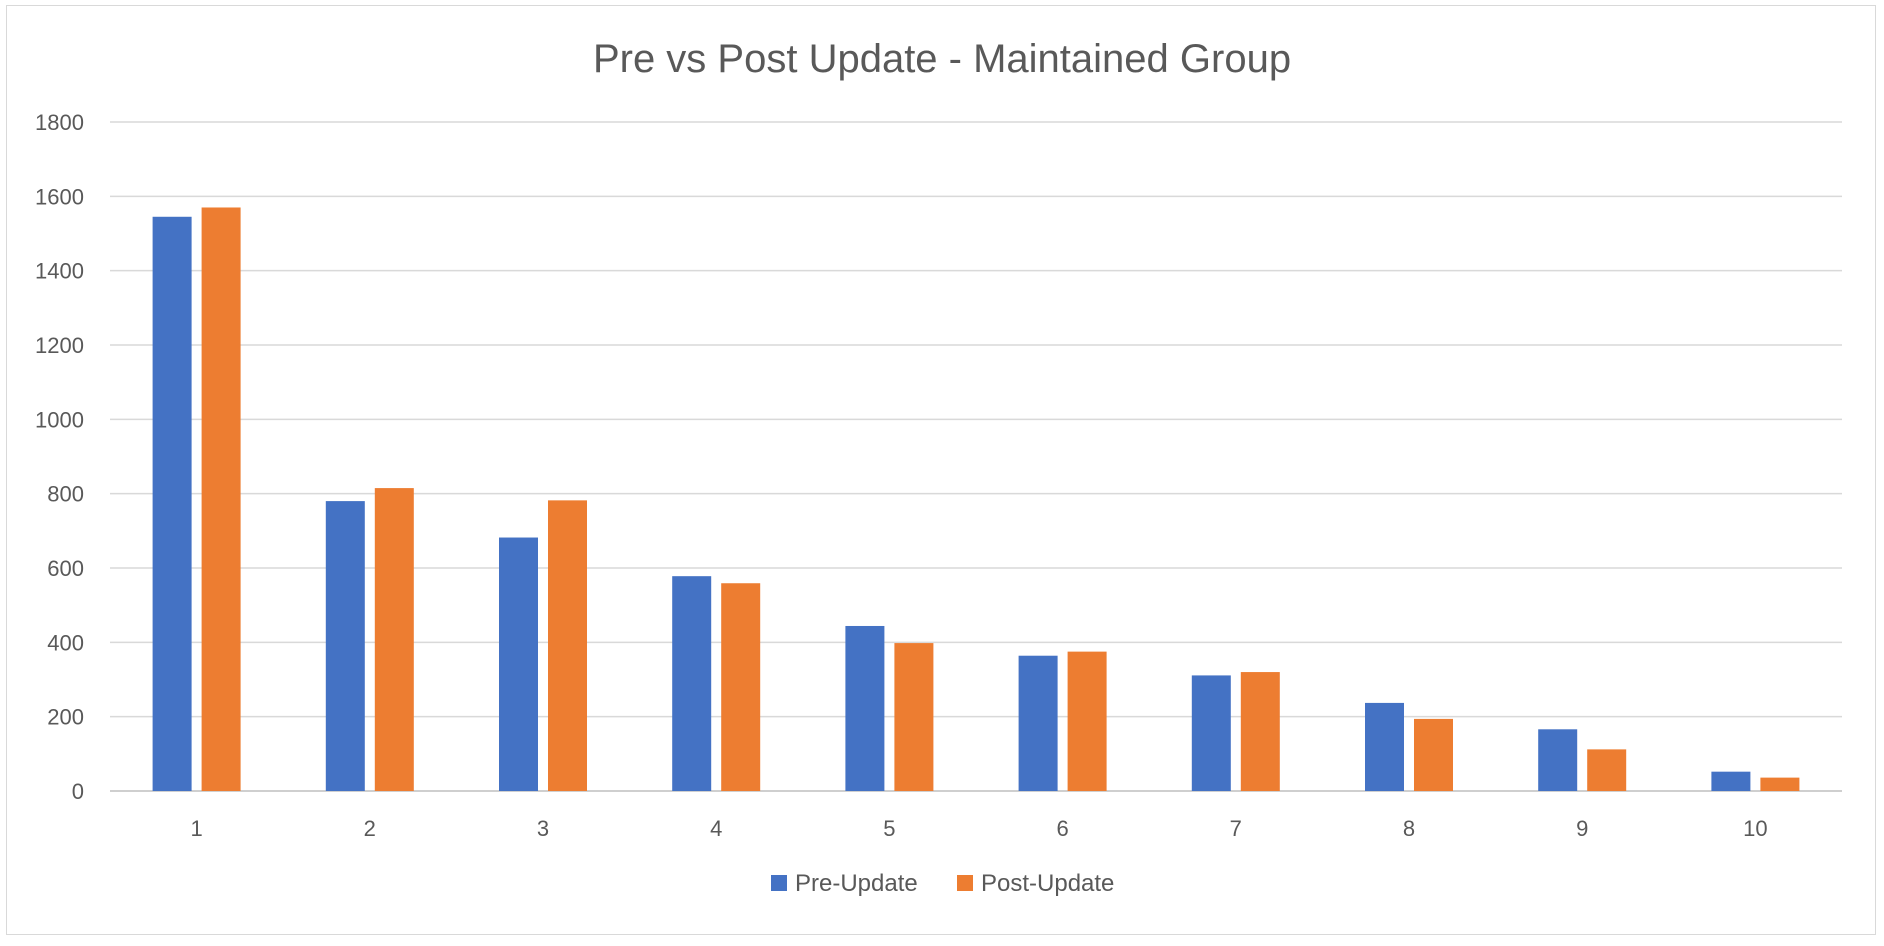 The image size is (1884, 946). Describe the element at coordinates (965, 883) in the screenshot. I see `legend-swatch-post-update` at that location.